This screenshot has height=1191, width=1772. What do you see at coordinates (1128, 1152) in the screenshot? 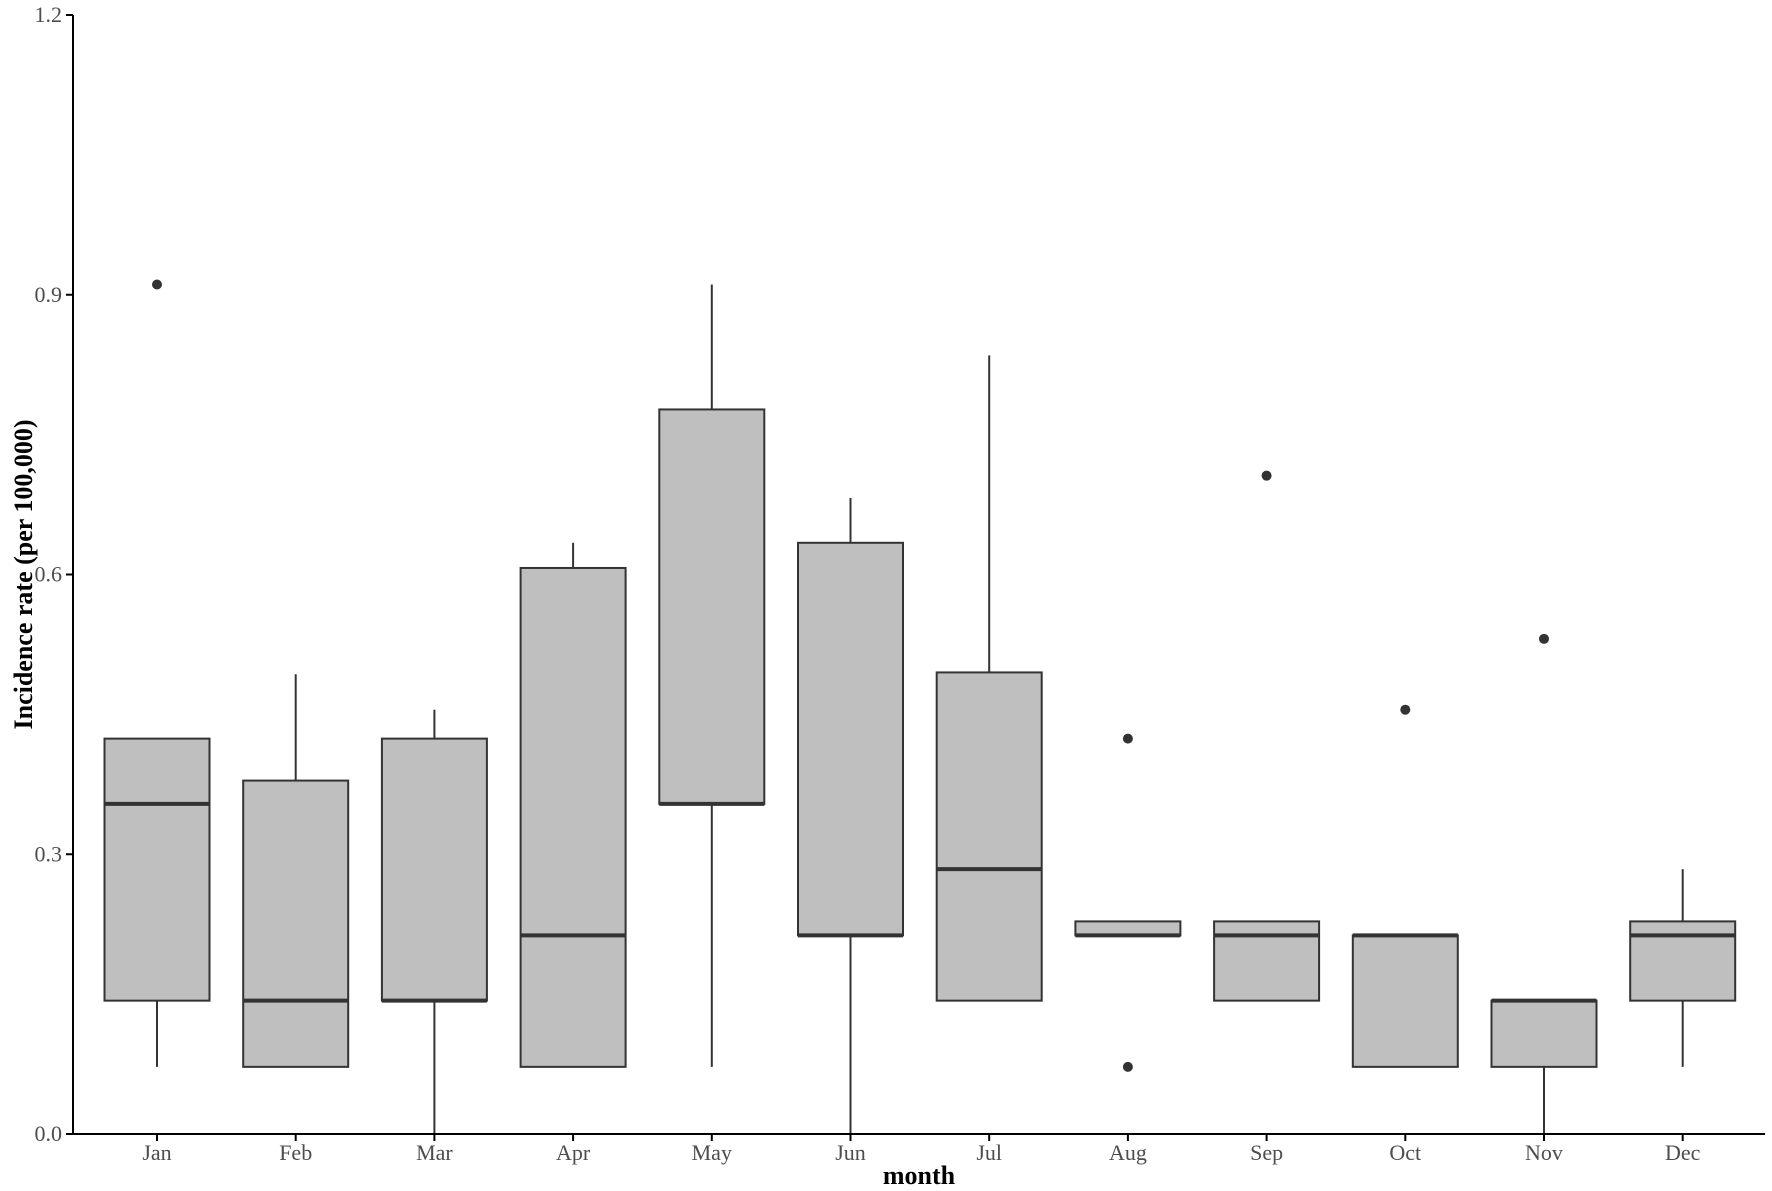
I see `x-tick-label: Aug` at bounding box center [1128, 1152].